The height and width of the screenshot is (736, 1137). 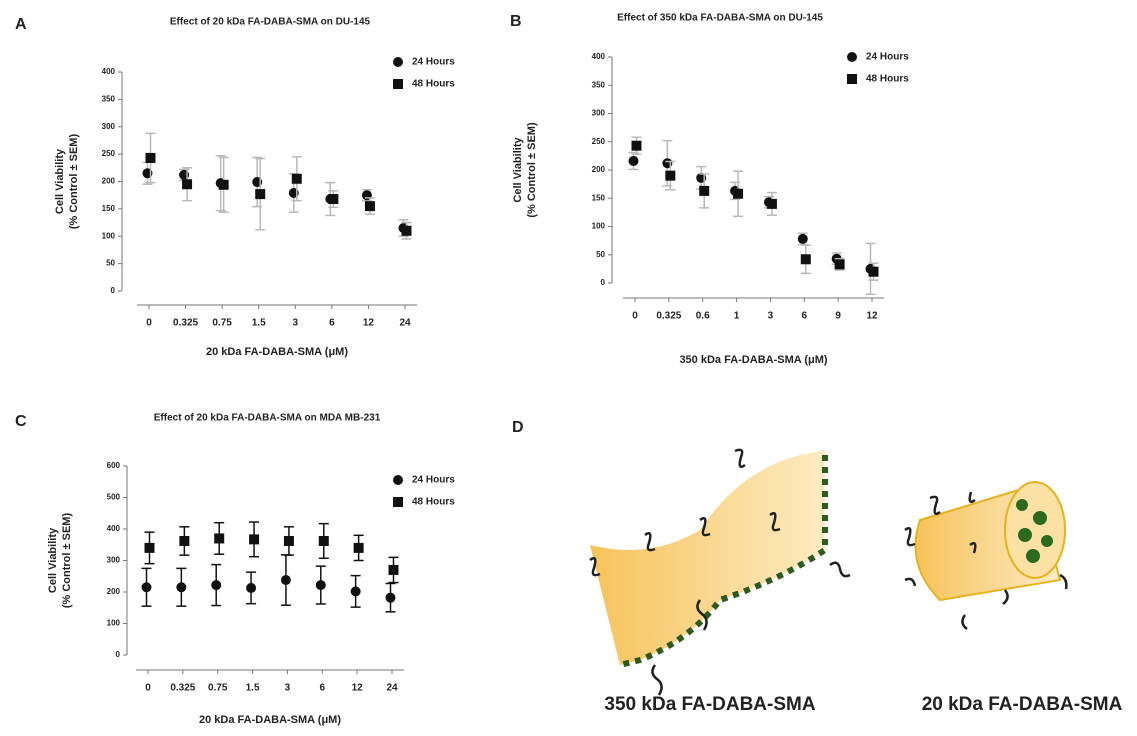 What do you see at coordinates (703, 316) in the screenshot?
I see `x-tick-label: 0.6` at bounding box center [703, 316].